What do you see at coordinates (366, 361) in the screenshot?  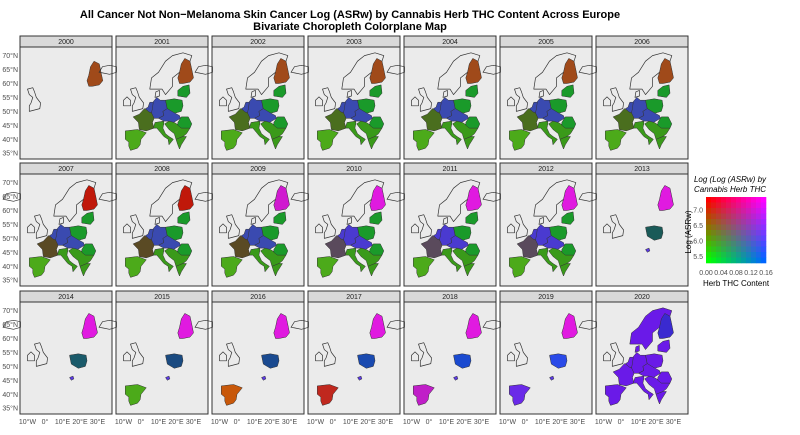 I see `country-poland` at bounding box center [366, 361].